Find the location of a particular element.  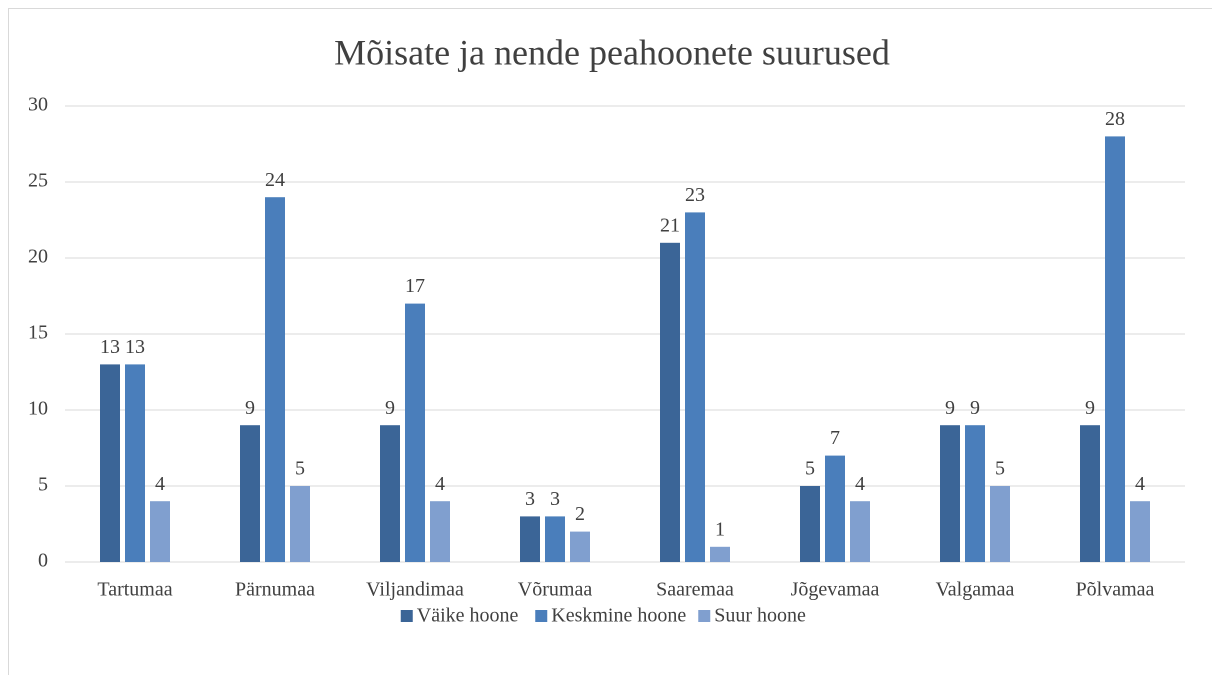

data-label: 17 is located at coordinates (415, 286).